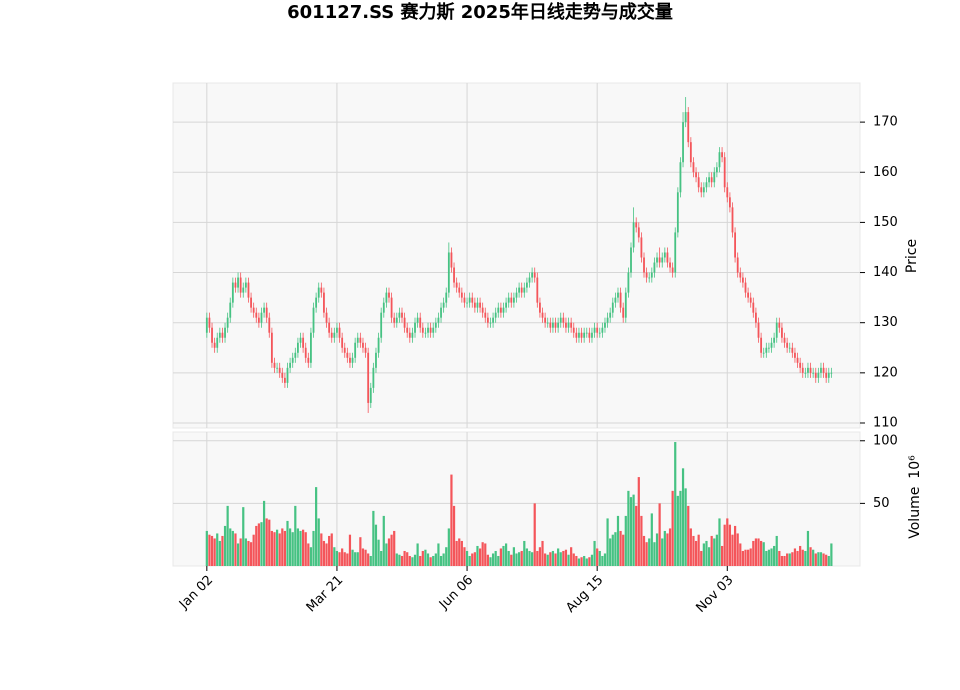  What do you see at coordinates (915, 513) in the screenshot?
I see `volume-label: Volume` at bounding box center [915, 513].